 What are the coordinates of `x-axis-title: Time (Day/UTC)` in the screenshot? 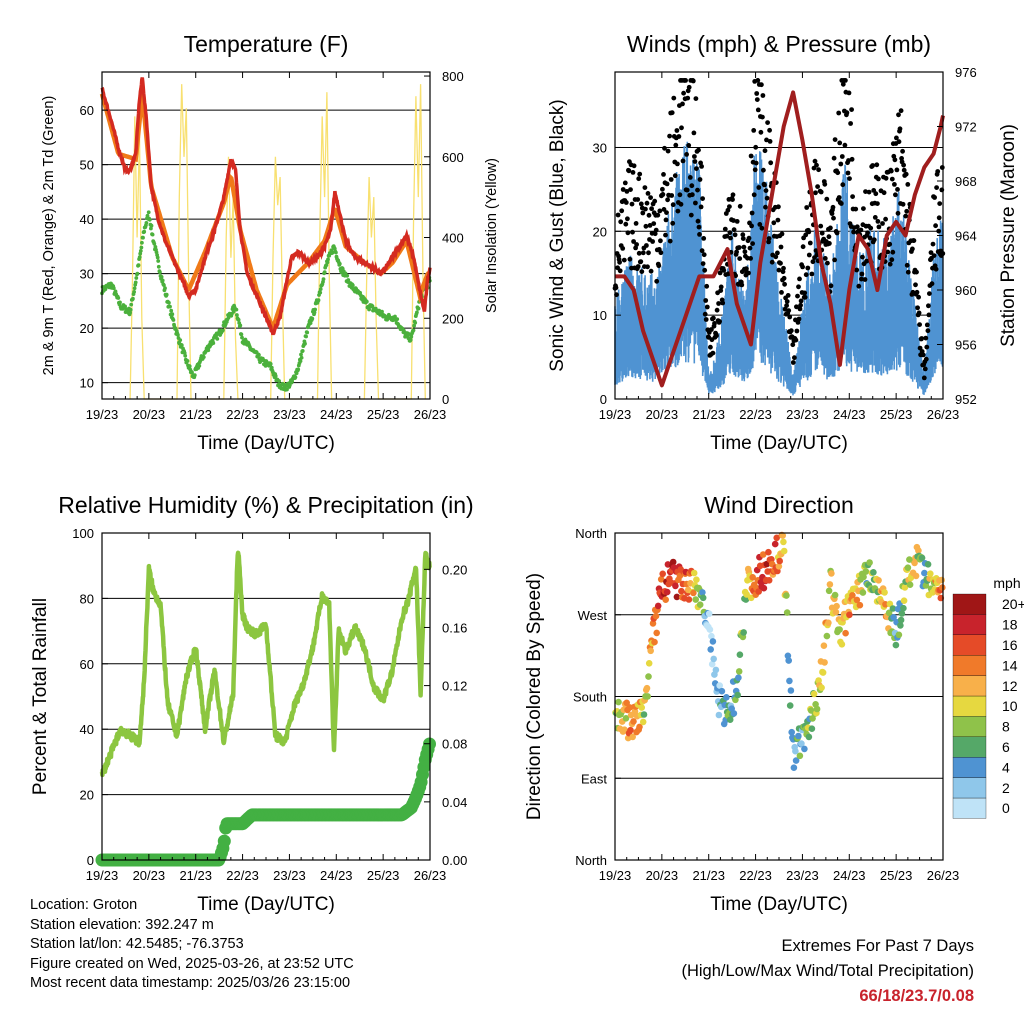 It's located at (779, 904).